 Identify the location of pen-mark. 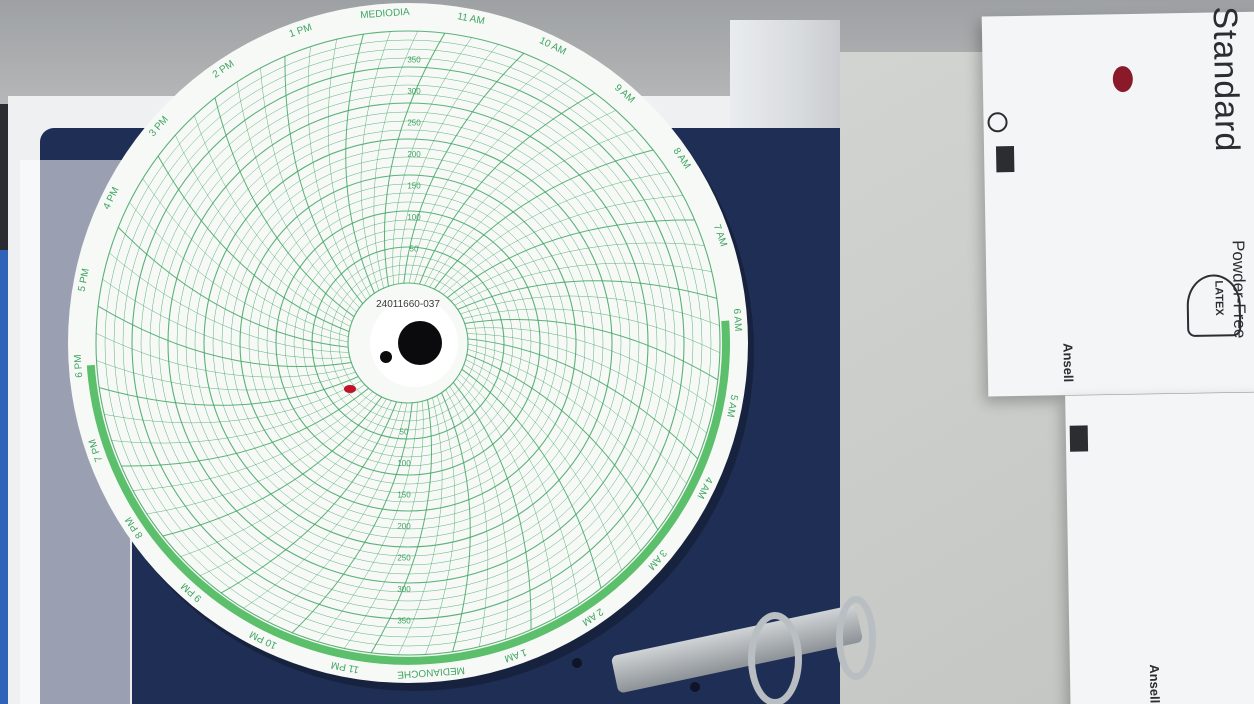
(350, 389).